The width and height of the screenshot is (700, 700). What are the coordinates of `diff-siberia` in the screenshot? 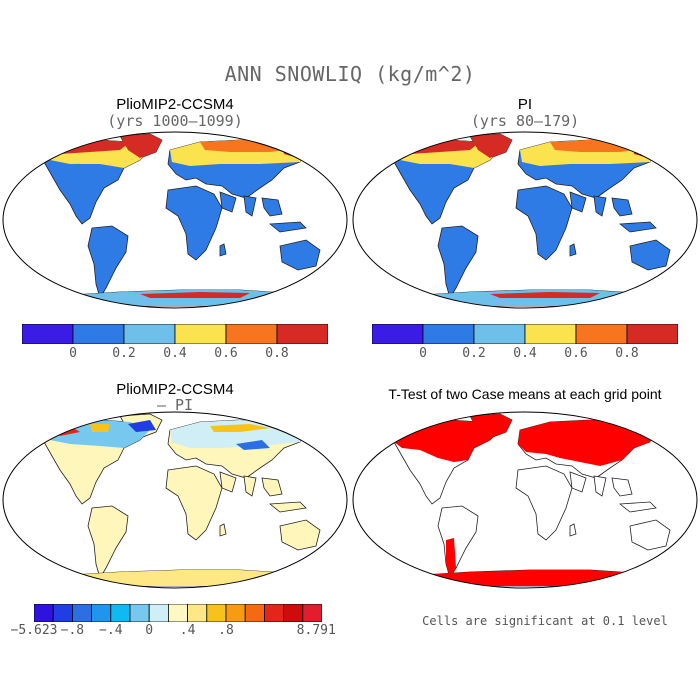 It's located at (240, 428).